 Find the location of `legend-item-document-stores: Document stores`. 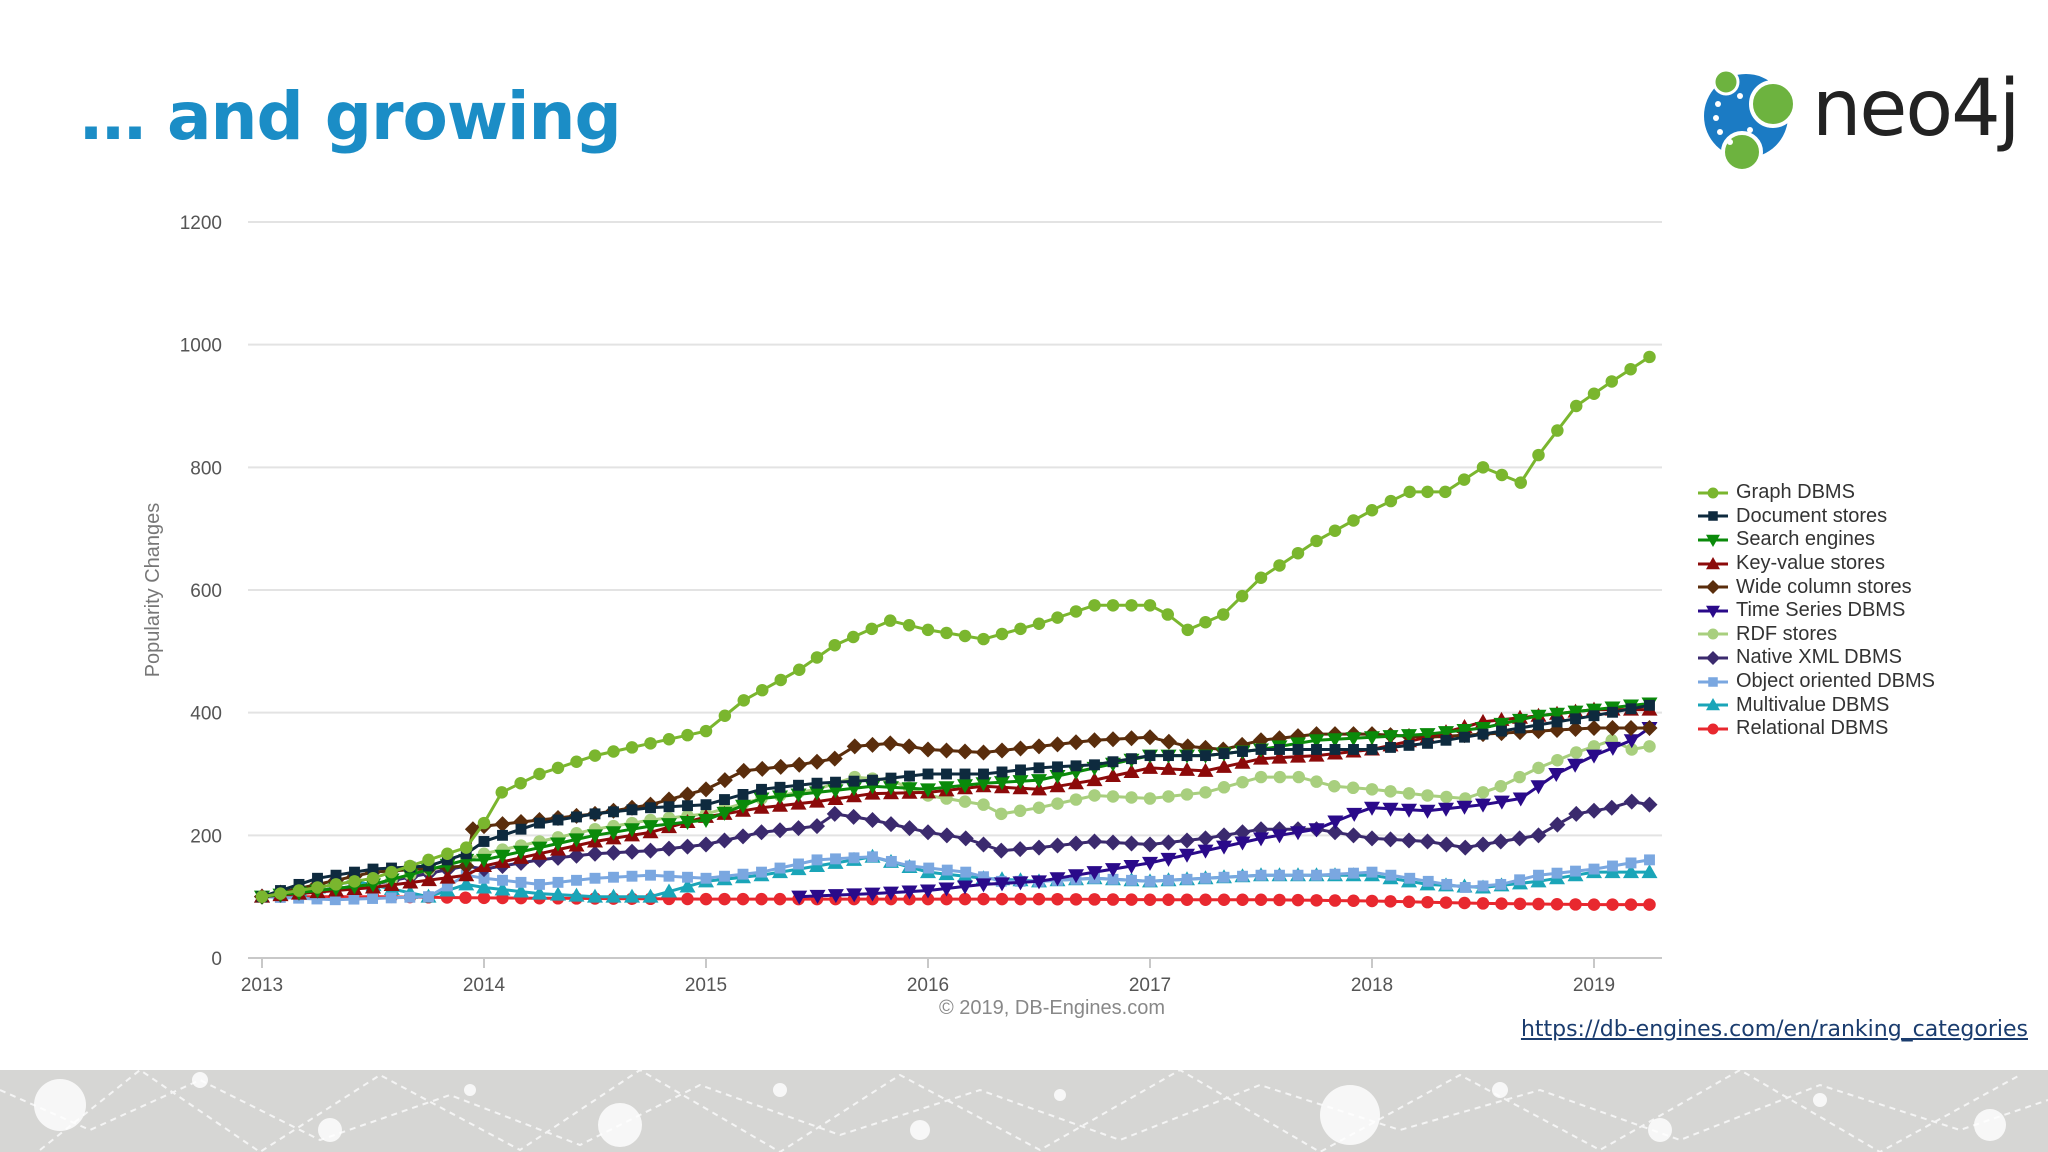

legend-item-document-stores: Document stores is located at coordinates (1816, 517).